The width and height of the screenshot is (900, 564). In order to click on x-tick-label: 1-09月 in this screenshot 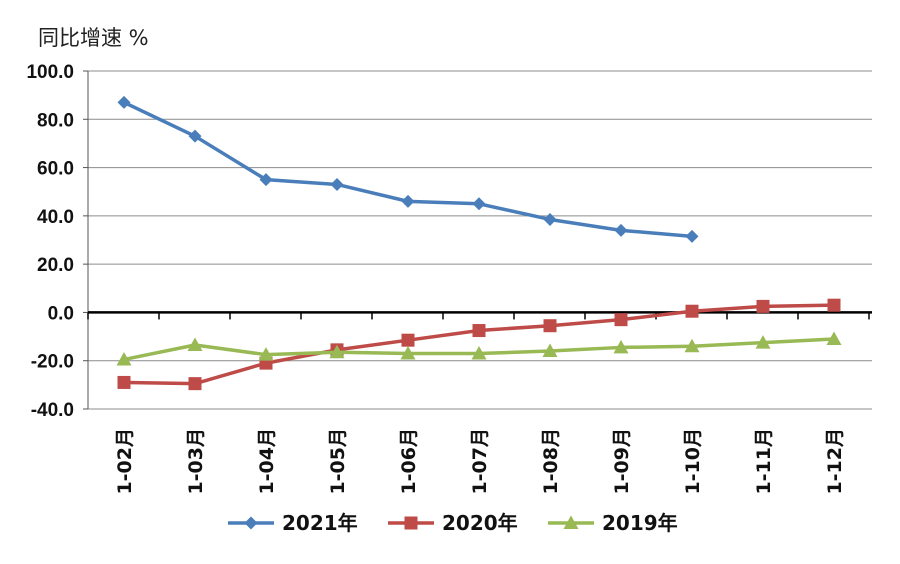, I will do `click(622, 461)`.